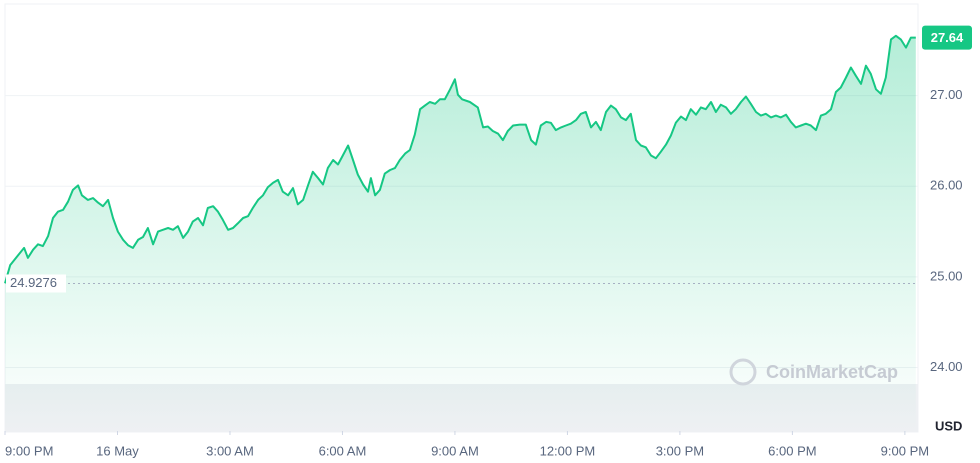 This screenshot has height=463, width=980. I want to click on x-tick-label: 6:00 AM, so click(343, 450).